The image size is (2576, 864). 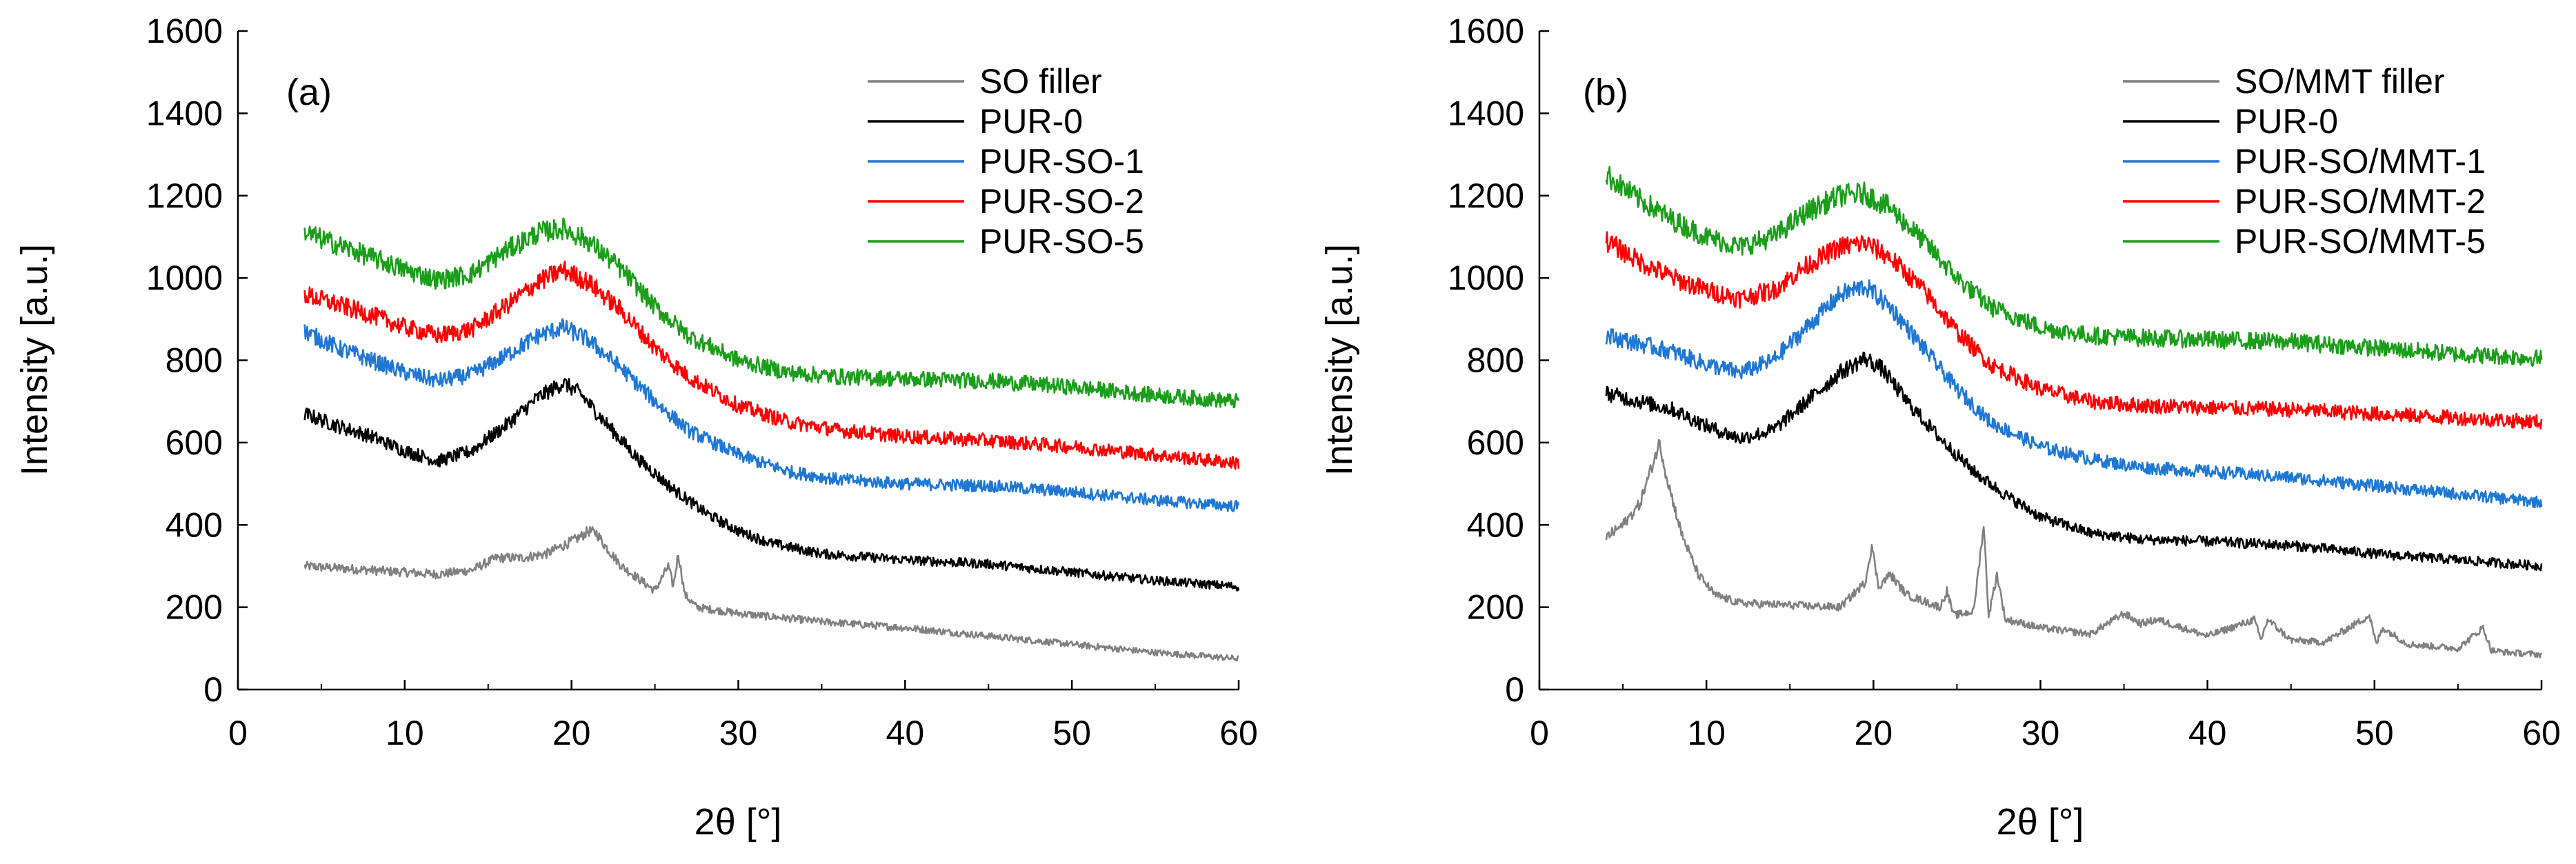 I want to click on panel-a-y-tick-label-400: 400, so click(x=194, y=524).